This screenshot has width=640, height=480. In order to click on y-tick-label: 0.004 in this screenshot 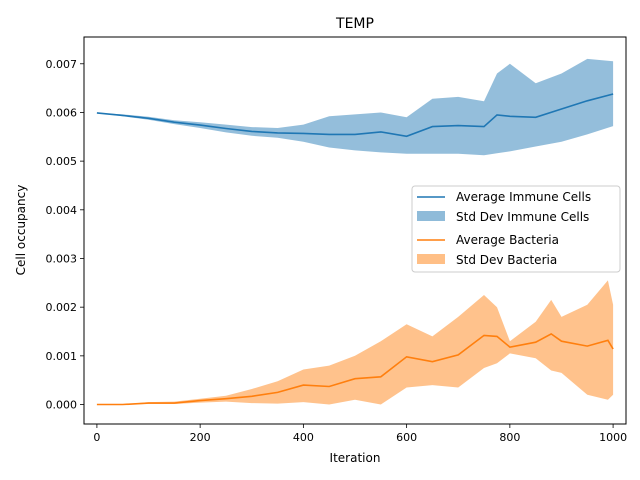, I will do `click(62, 210)`.